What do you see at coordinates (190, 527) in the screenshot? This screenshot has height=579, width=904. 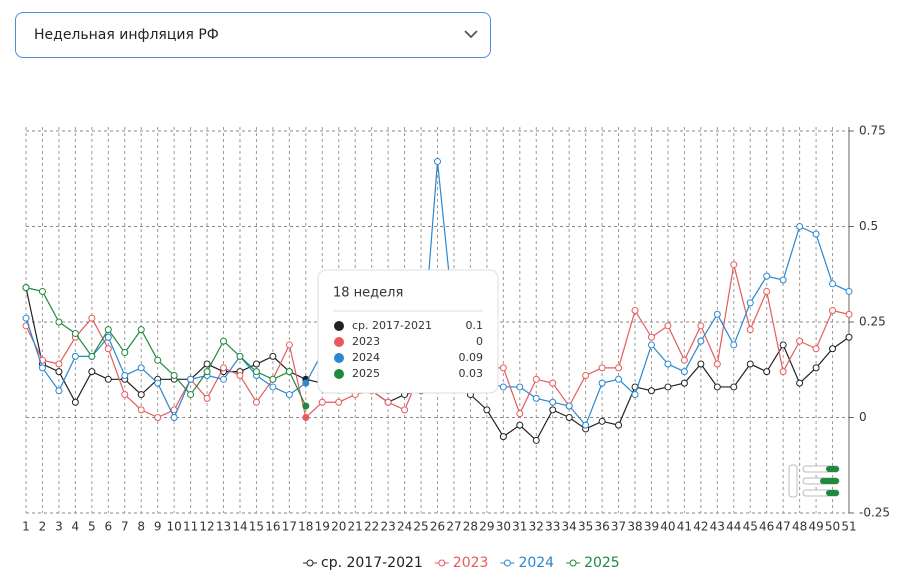 I see `x-tick-label: 11` at bounding box center [190, 527].